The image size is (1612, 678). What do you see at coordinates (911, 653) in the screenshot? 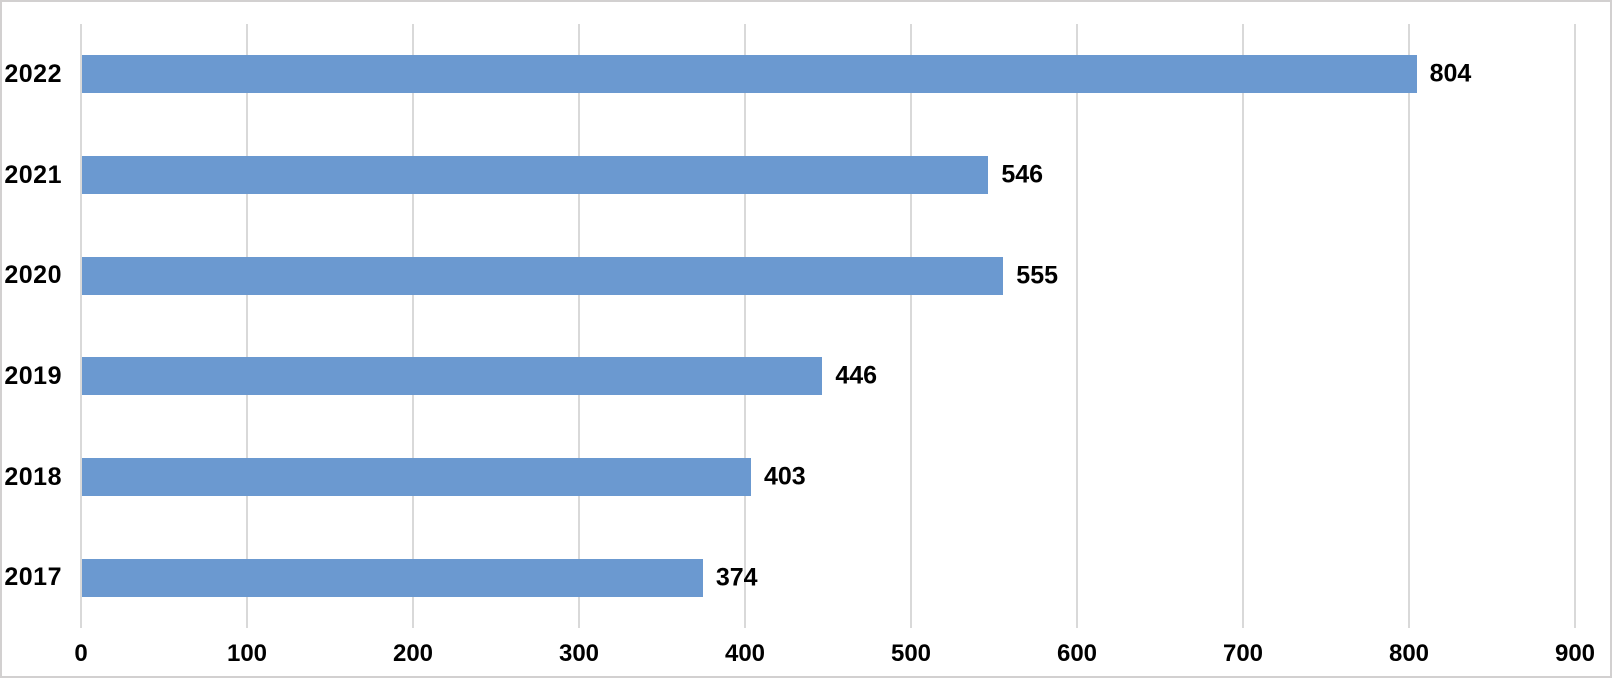
I see `x-axis-tick-label: 500` at bounding box center [911, 653].